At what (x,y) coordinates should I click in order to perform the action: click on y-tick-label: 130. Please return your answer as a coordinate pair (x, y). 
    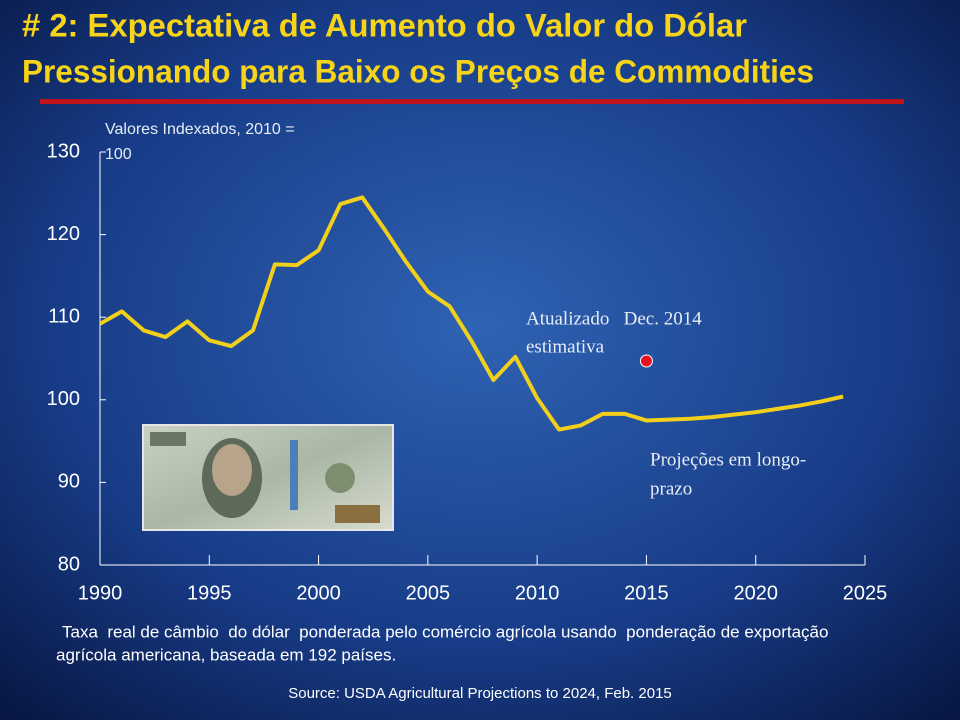
    Looking at the image, I should click on (63, 151).